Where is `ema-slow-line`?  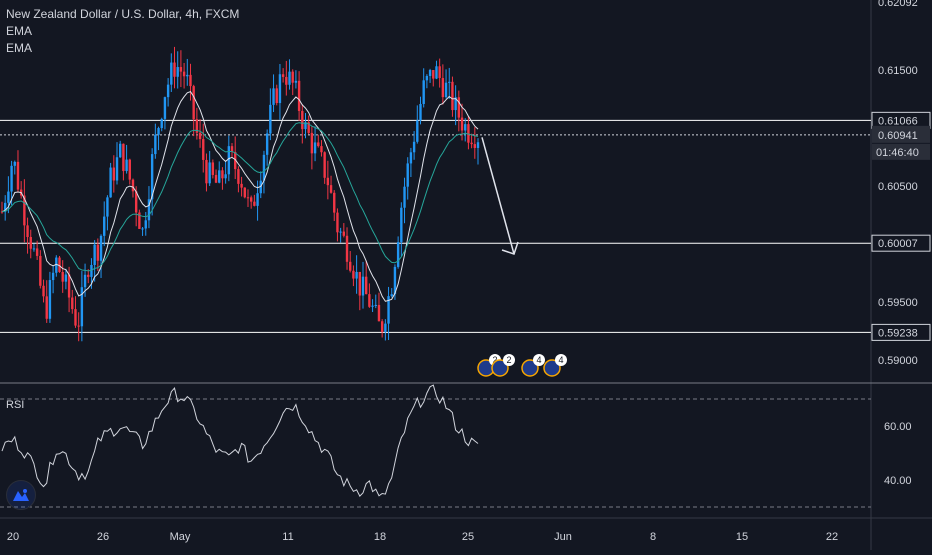
ema-slow-line is located at coordinates (240, 197).